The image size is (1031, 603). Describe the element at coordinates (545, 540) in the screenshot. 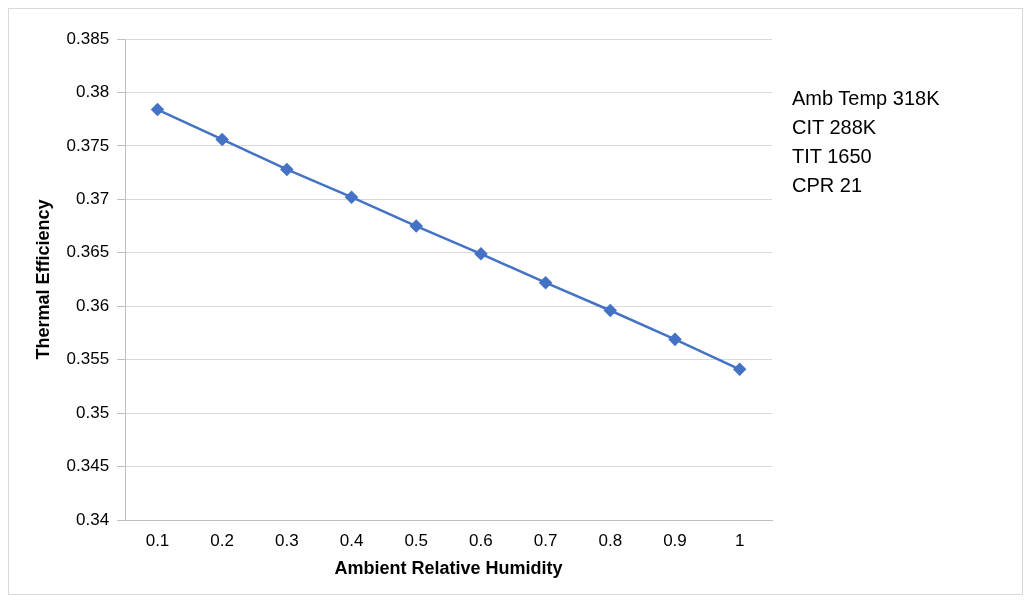

I see `x-tick-label: 0.7` at that location.